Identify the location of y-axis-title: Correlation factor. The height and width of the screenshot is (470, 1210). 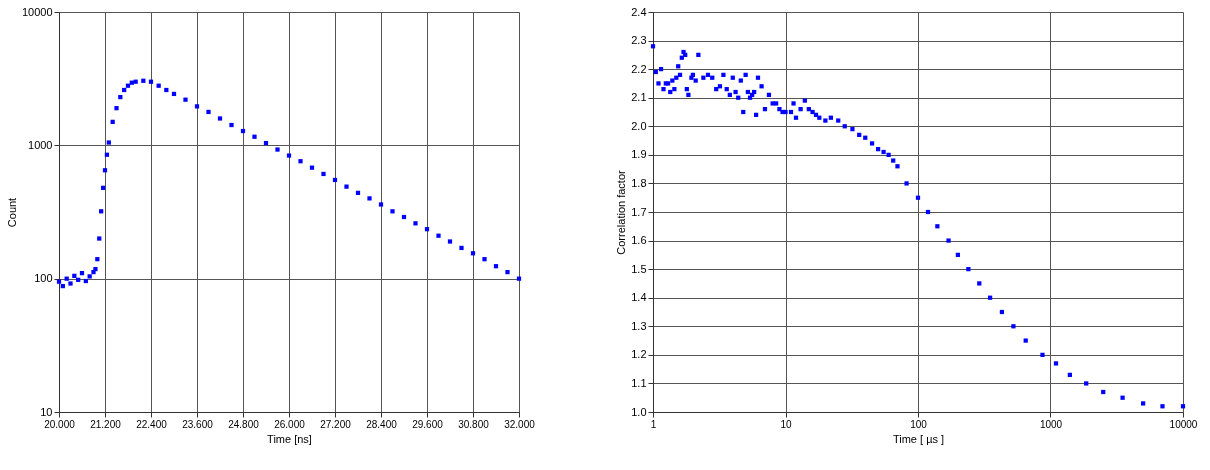
(621, 212).